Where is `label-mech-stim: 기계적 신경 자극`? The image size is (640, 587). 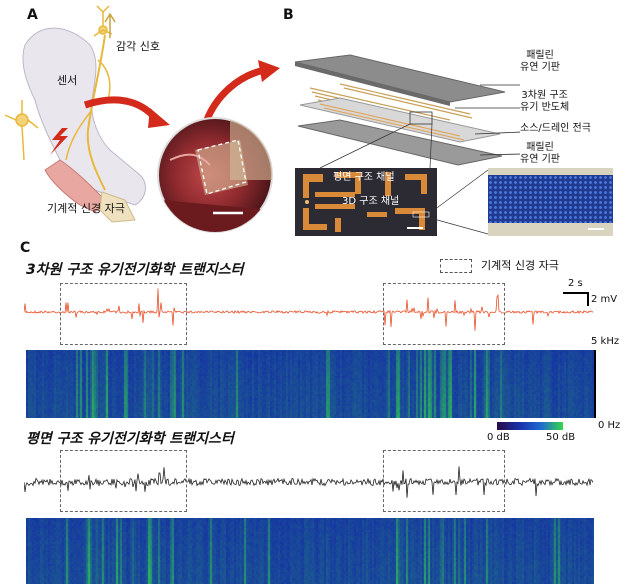
label-mech-stim: 기계적 신경 자극 is located at coordinates (86, 208).